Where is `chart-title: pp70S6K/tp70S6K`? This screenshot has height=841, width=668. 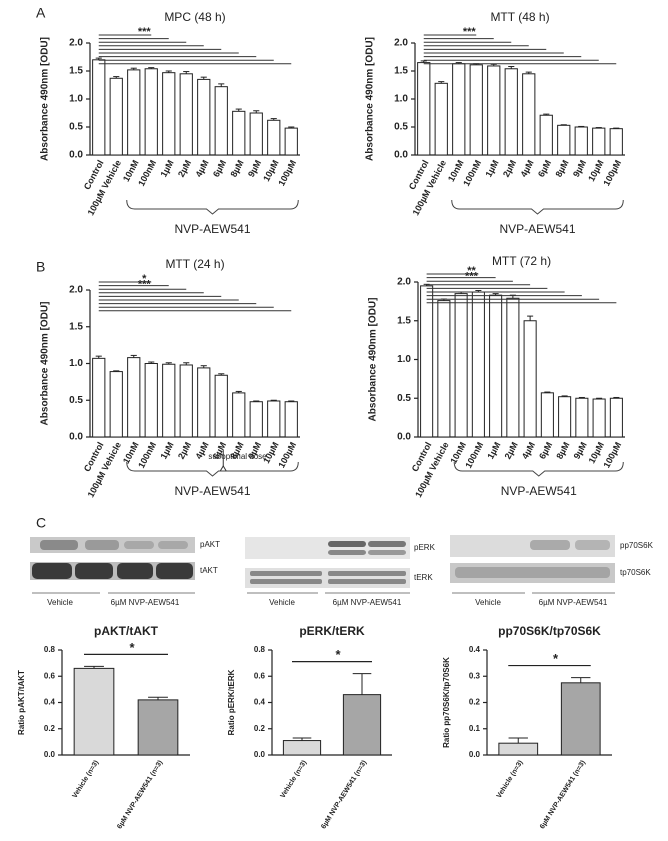
chart-title: pp70S6K/tp70S6K is located at coordinates (549, 631).